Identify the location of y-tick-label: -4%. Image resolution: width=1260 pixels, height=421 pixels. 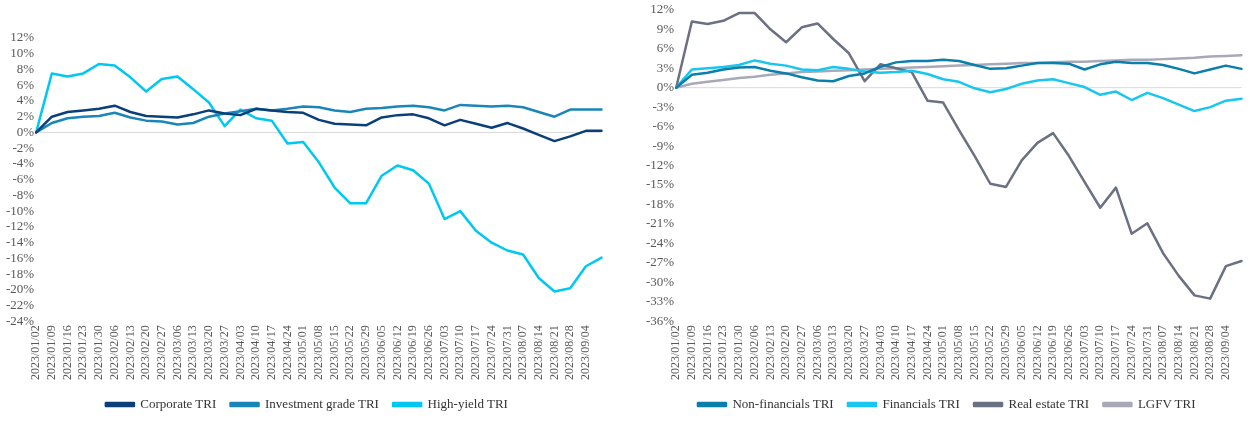
(23, 163).